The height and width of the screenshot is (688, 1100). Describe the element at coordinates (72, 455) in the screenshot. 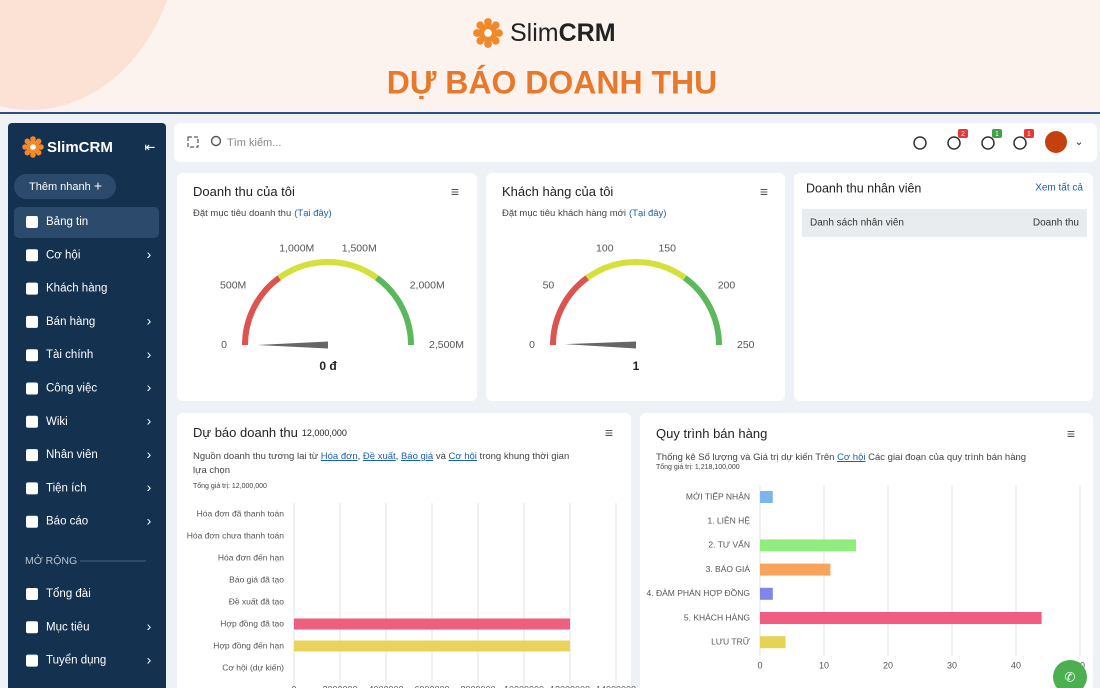

I see `menu-item: Nhân viên` at that location.